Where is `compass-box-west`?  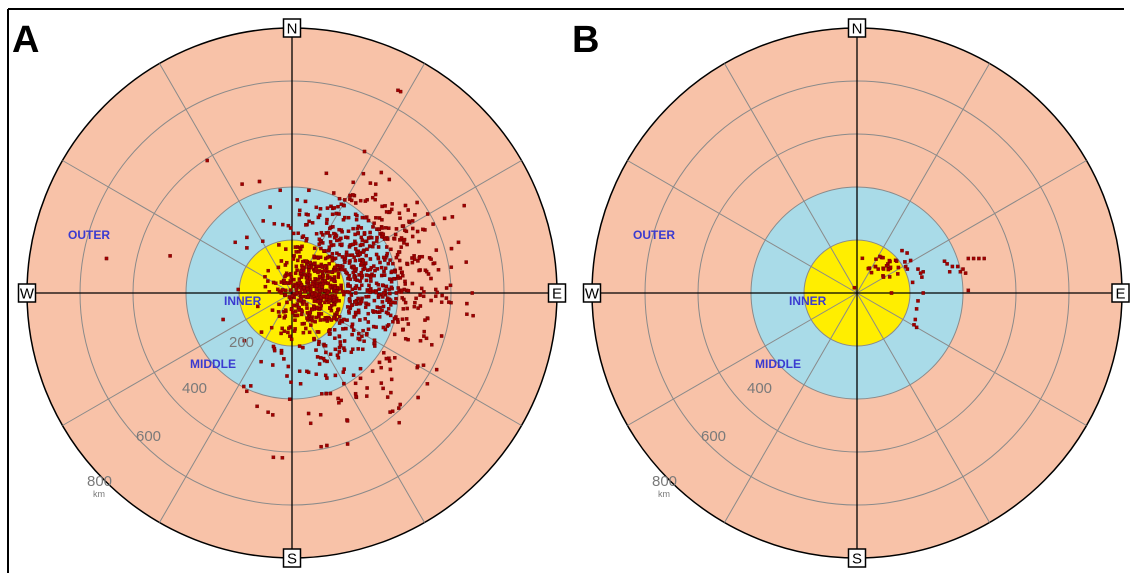
compass-box-west is located at coordinates (592, 293).